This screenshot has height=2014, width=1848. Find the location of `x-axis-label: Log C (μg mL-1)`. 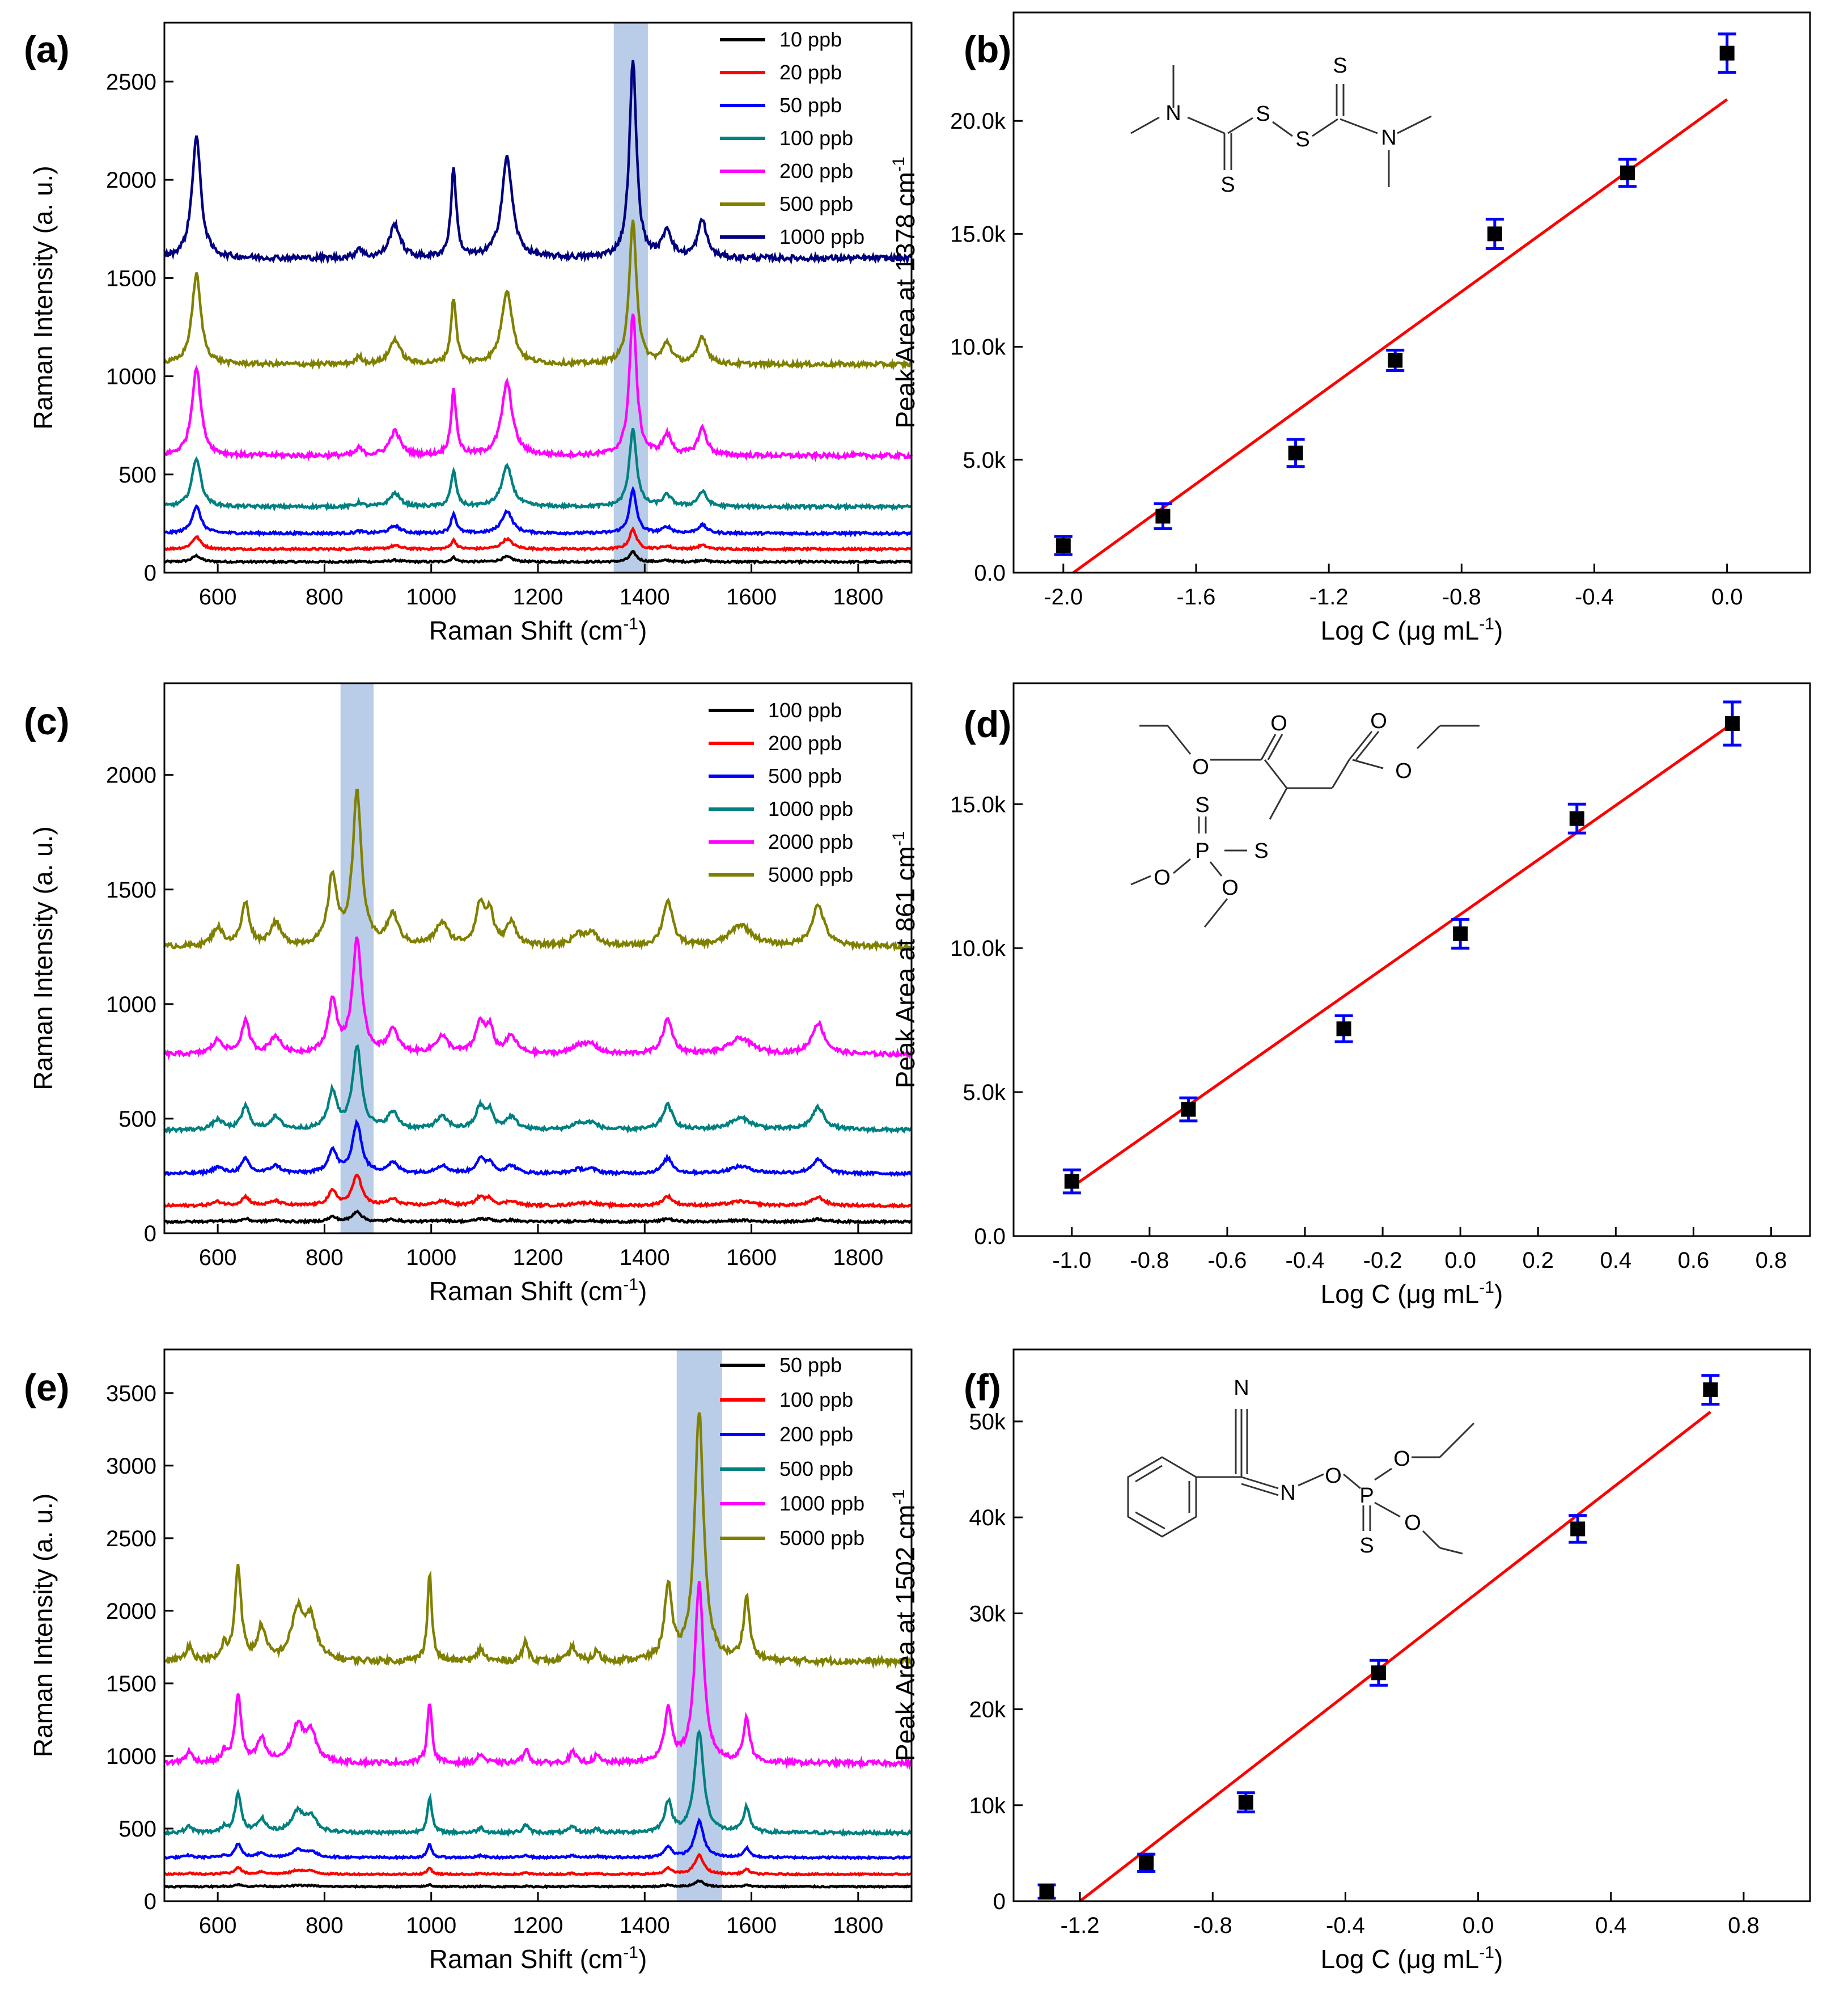

x-axis-label: Log C (μg mL-1) is located at coordinates (1412, 630).